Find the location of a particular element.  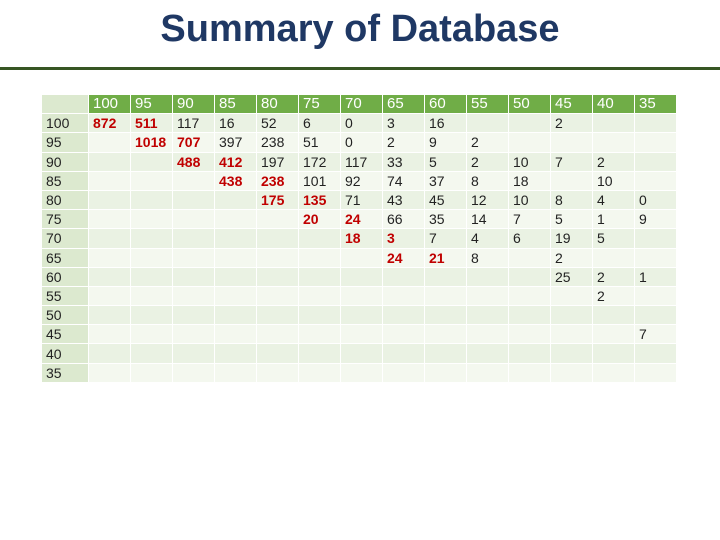

table-cell: 25 is located at coordinates (571, 276).